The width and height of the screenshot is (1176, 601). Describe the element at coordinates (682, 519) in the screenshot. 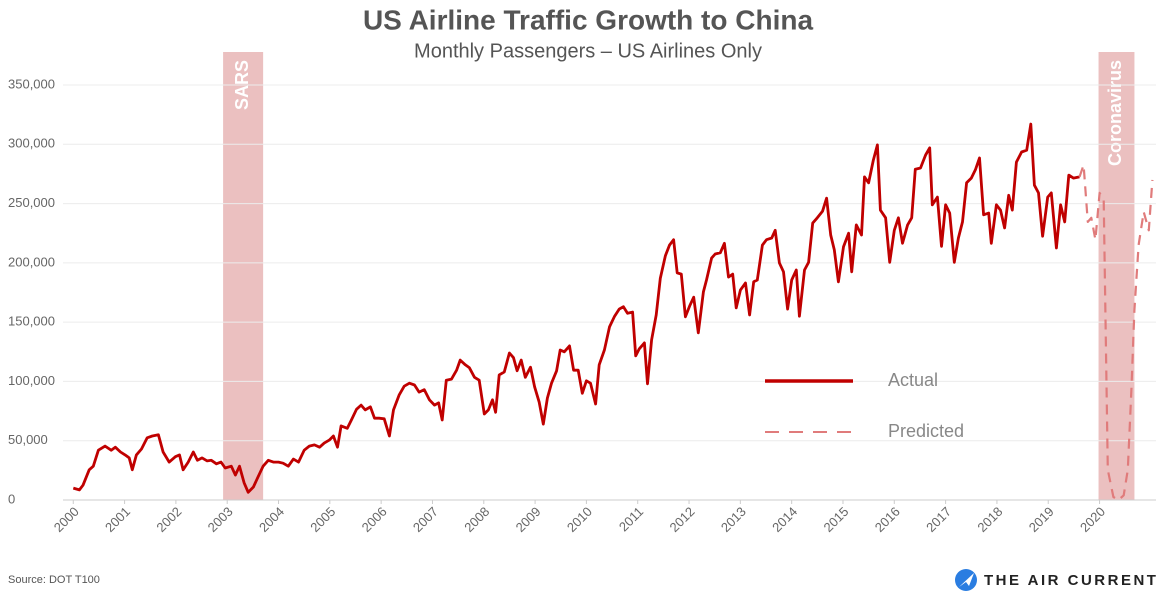

I see `x-tick-label: 2012` at that location.